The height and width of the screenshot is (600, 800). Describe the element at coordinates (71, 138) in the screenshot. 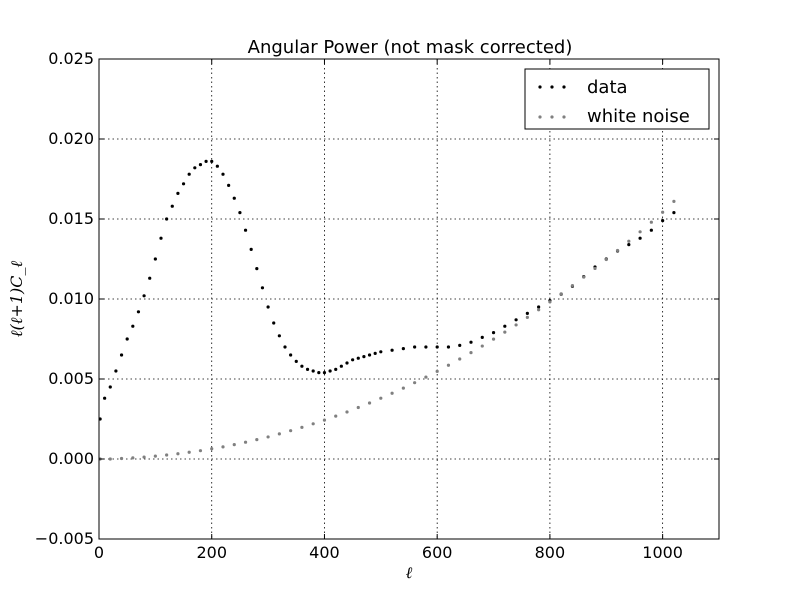

I see `y-tick-label: 0.020` at that location.